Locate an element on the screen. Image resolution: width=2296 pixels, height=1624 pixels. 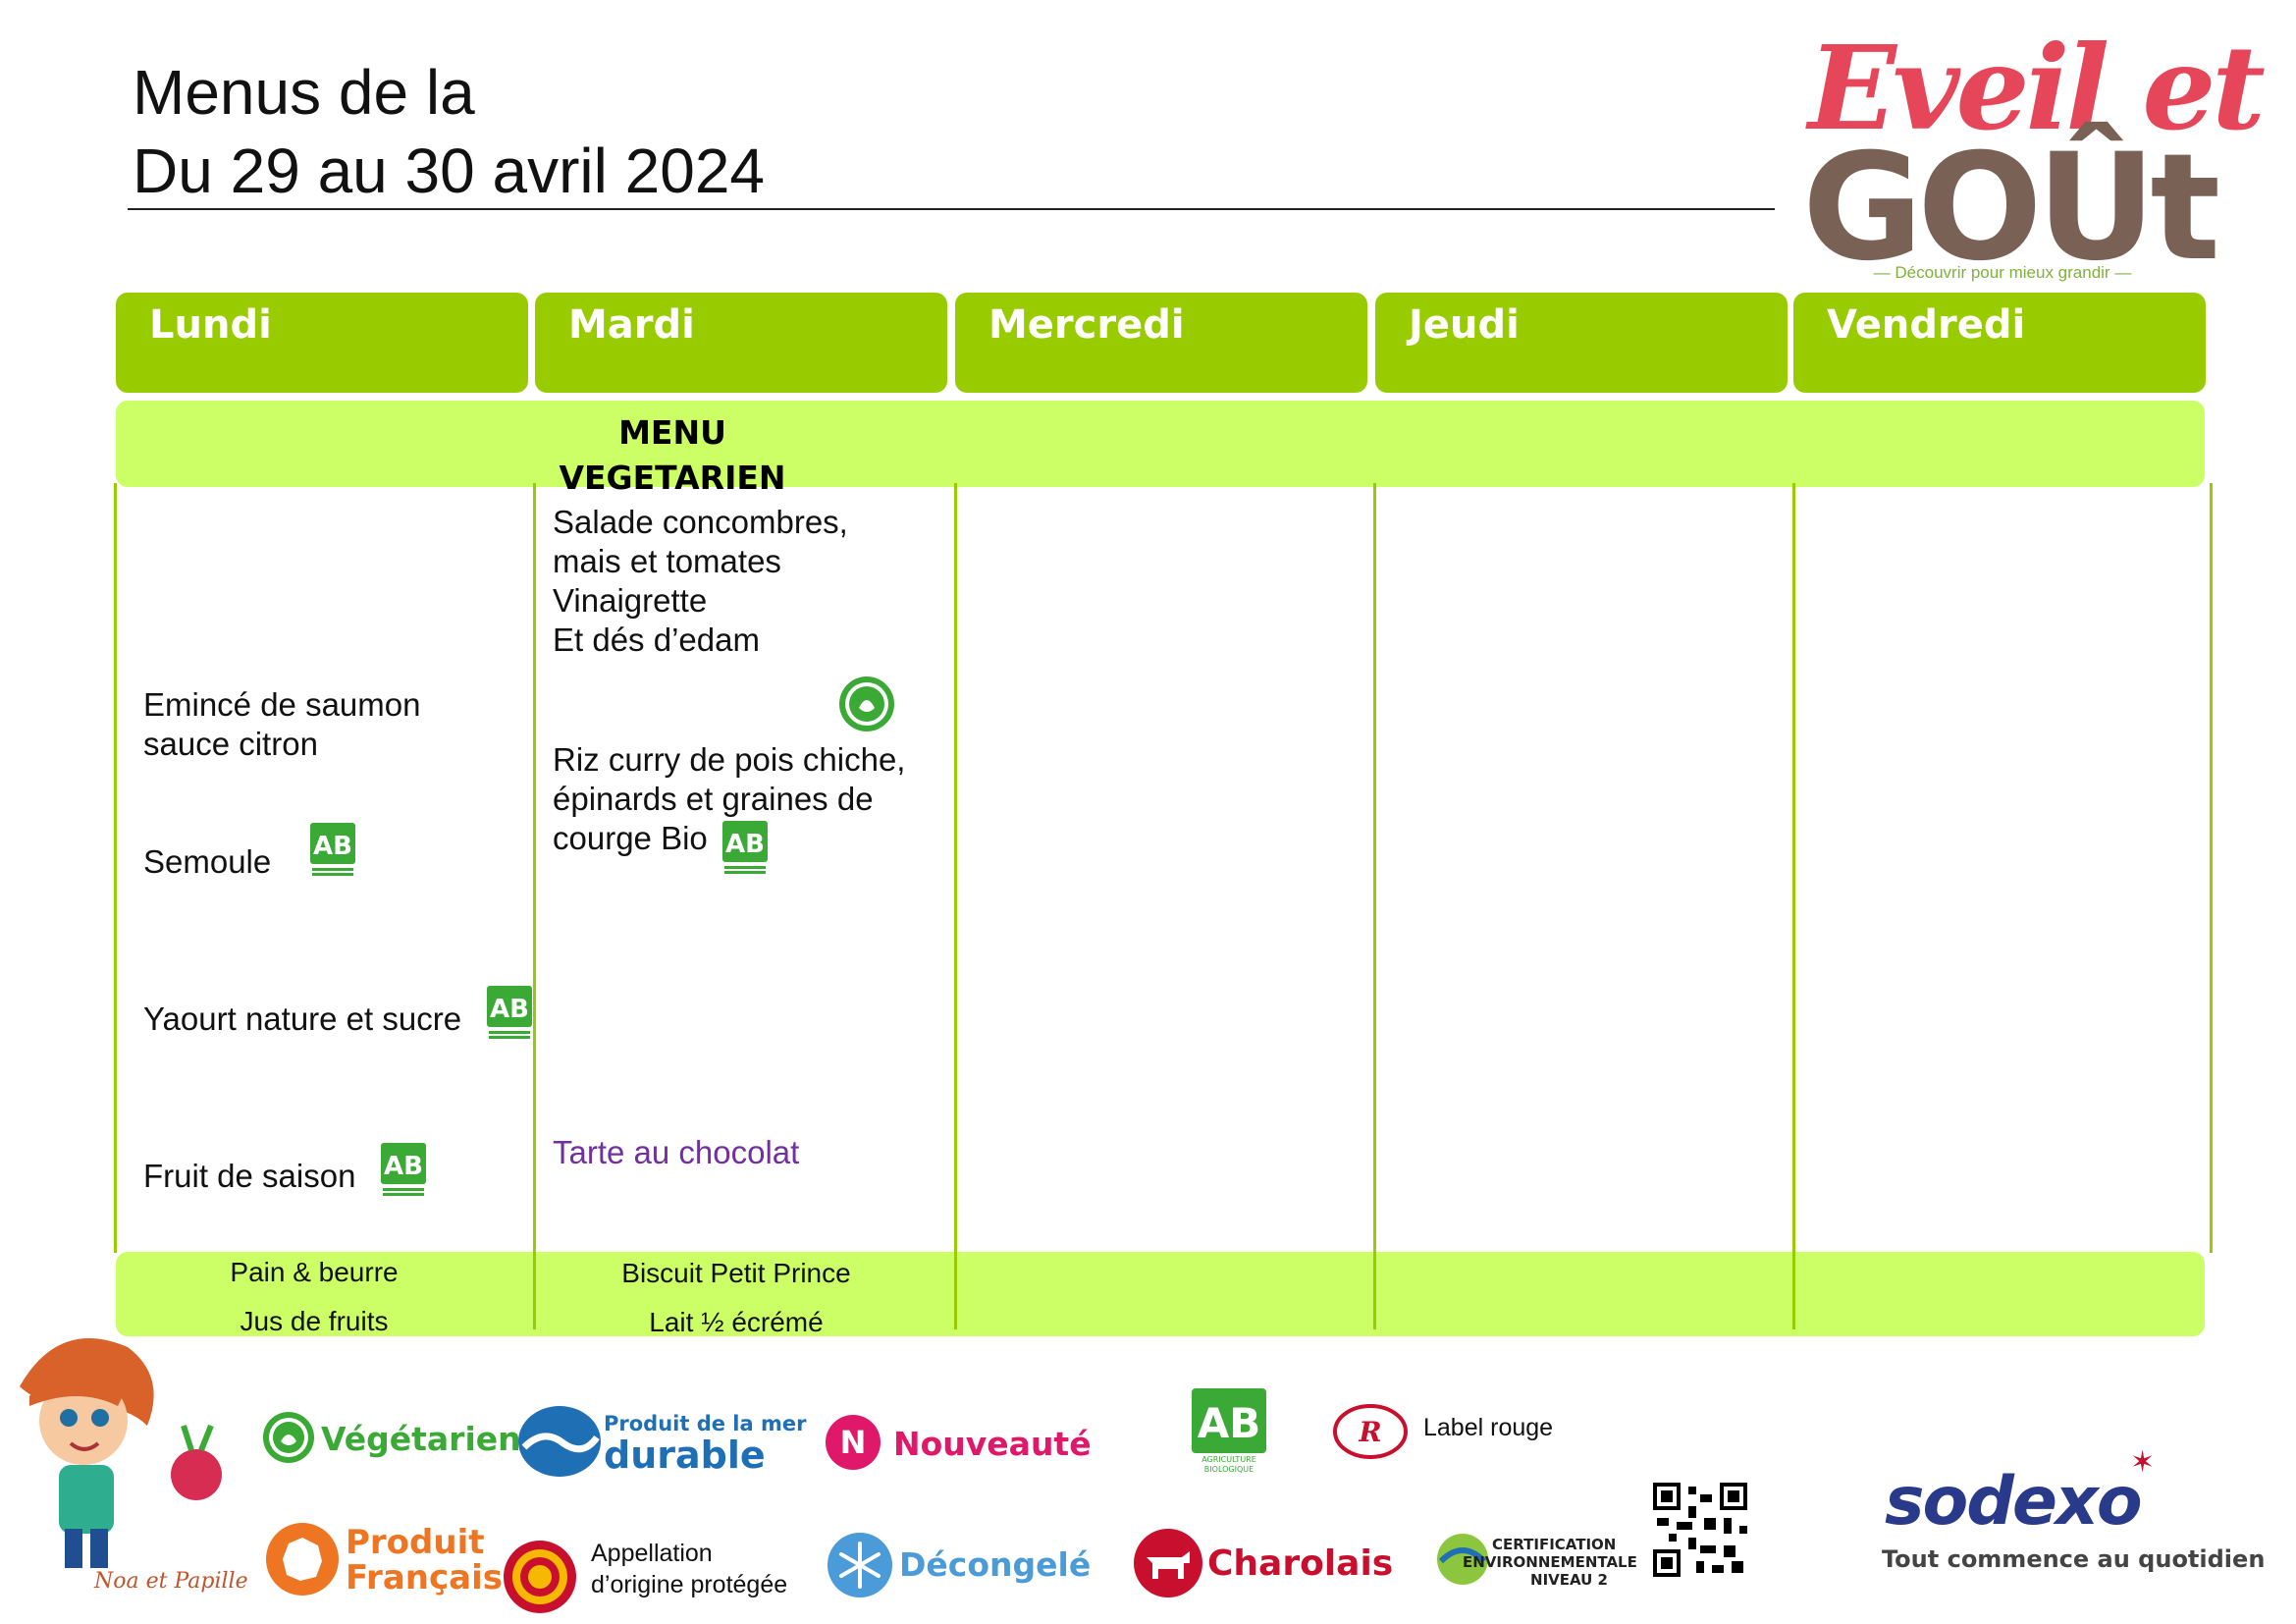
theme-band is located at coordinates (1160, 444).